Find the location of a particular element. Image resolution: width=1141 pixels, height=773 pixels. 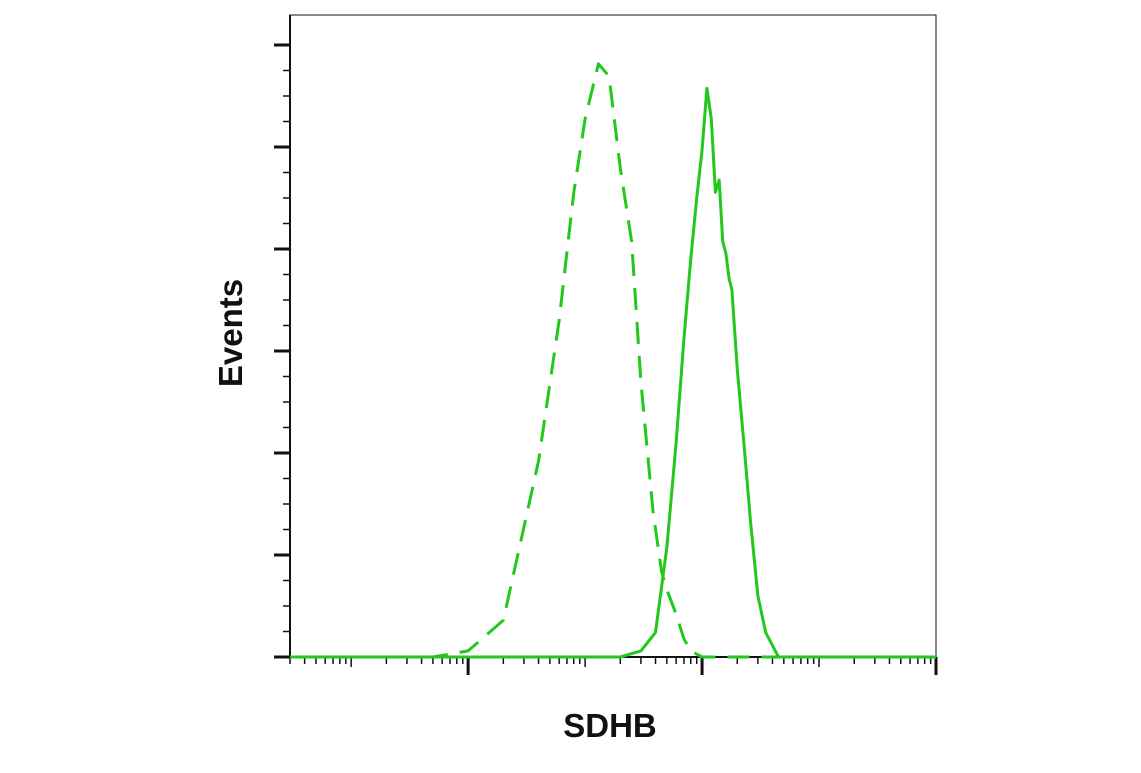

y-axis-ticks is located at coordinates (282, 351).